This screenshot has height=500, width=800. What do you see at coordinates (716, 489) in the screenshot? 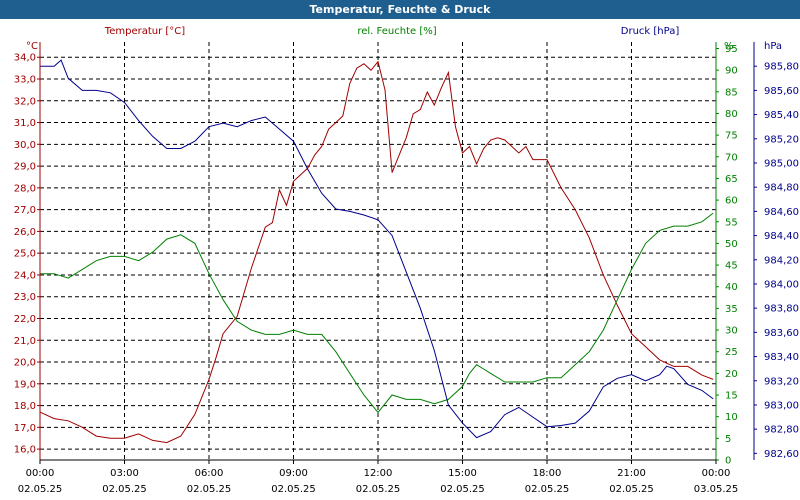
I see `x-tick-date-label: 03.05.25` at bounding box center [716, 489].